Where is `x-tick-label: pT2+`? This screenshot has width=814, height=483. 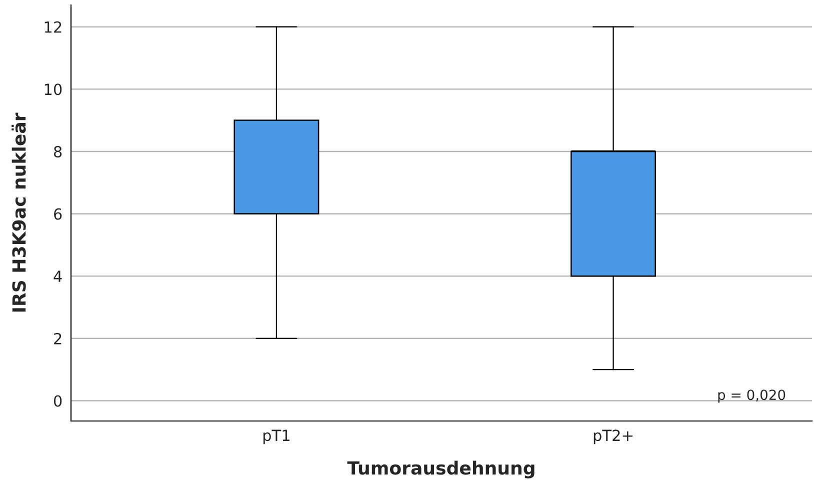 x-tick-label: pT2+ is located at coordinates (613, 437).